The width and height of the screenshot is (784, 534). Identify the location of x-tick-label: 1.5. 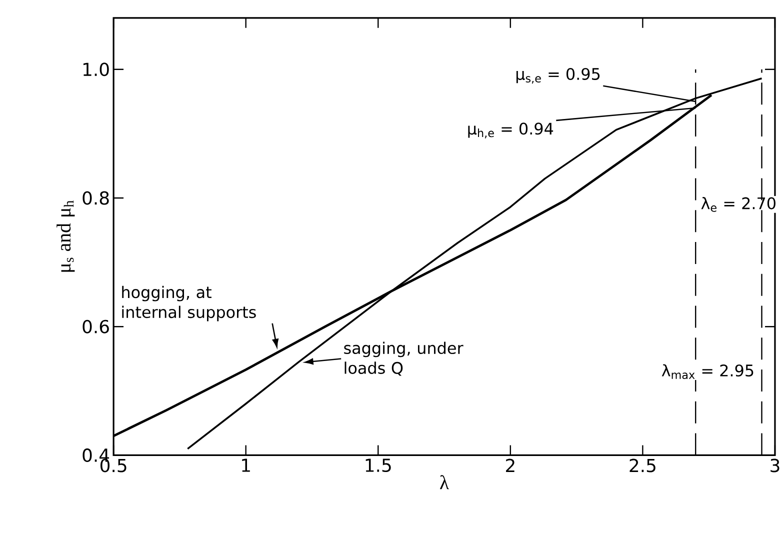
(378, 465).